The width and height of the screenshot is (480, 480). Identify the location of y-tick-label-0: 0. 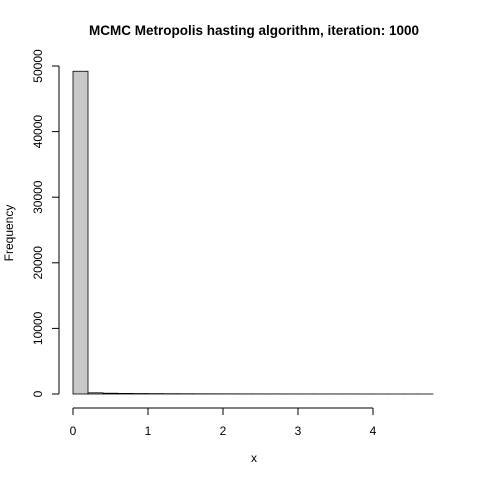
(38, 393).